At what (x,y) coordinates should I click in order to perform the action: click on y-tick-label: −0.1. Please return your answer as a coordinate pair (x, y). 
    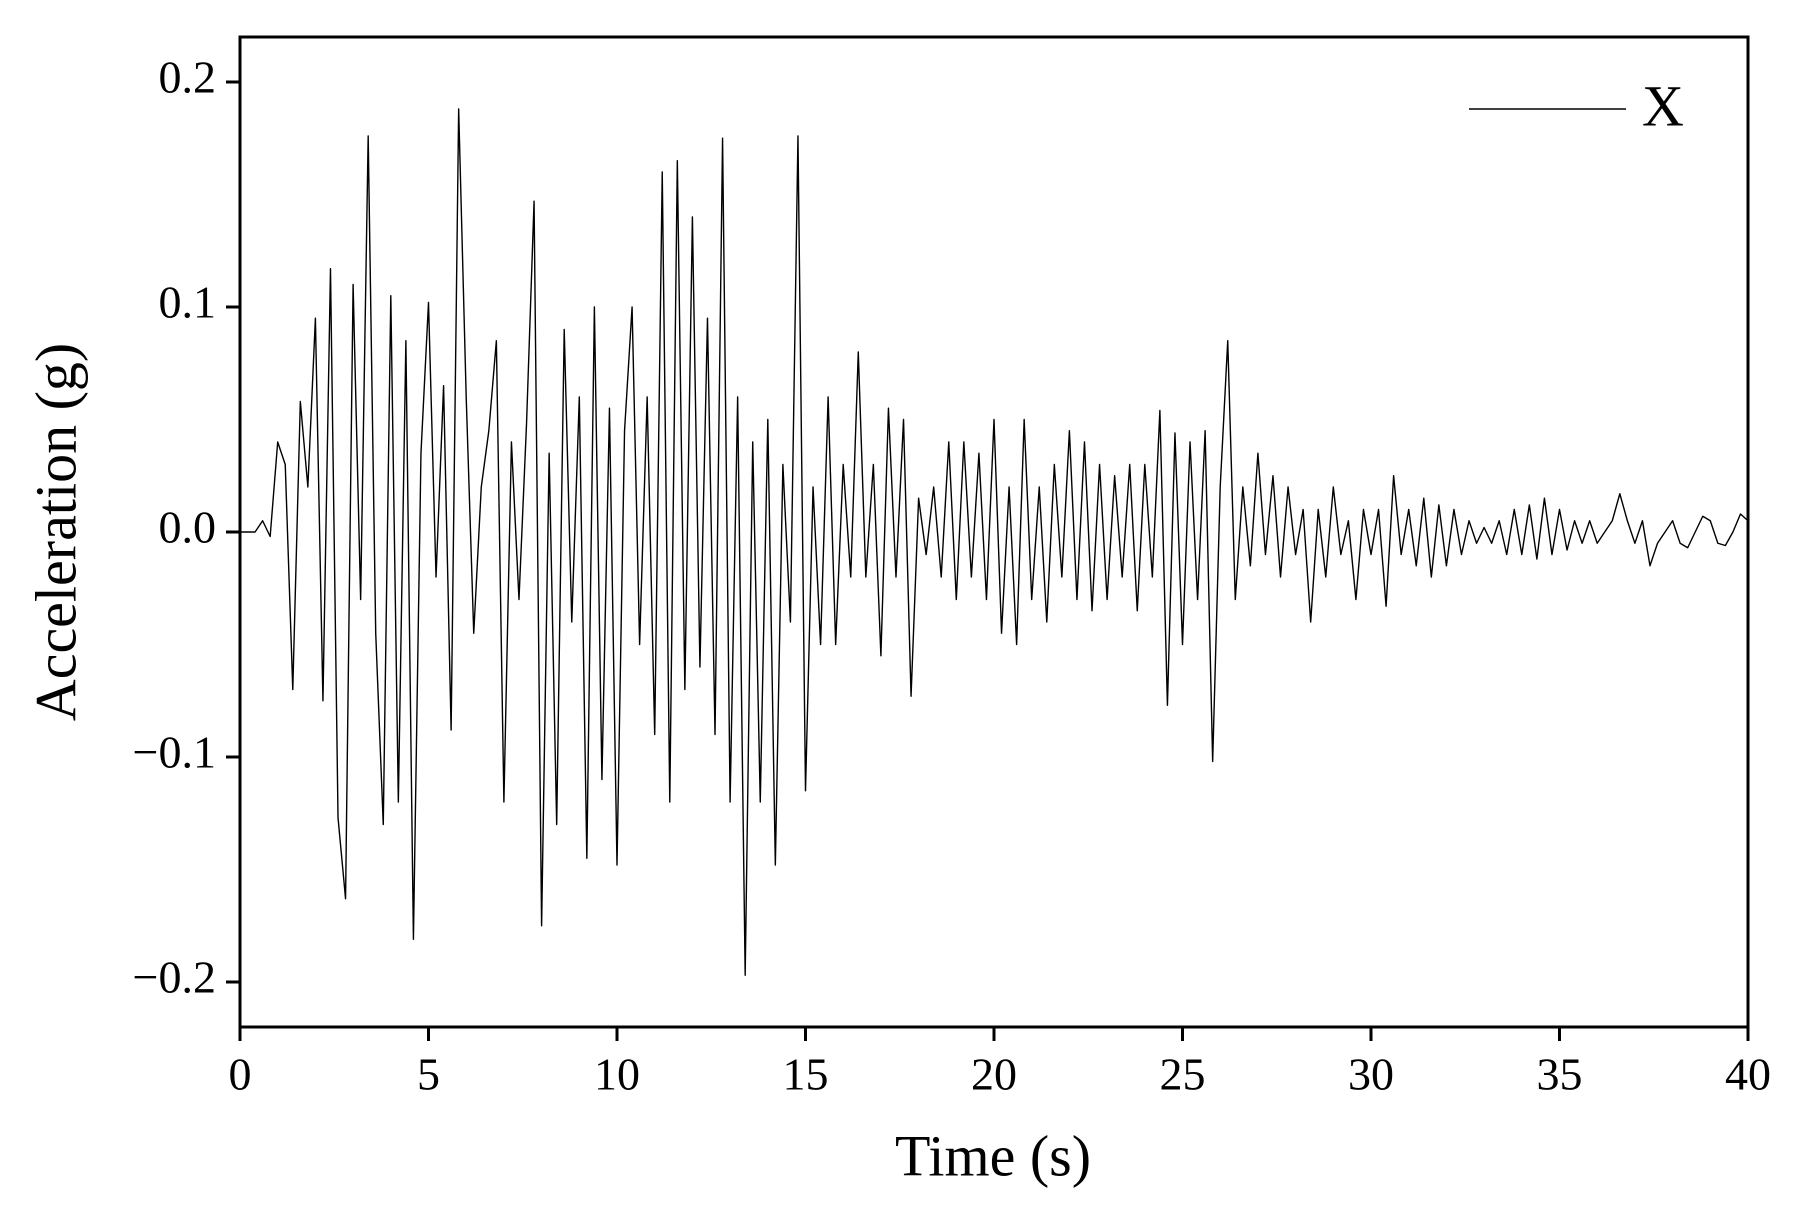
    Looking at the image, I should click on (174, 752).